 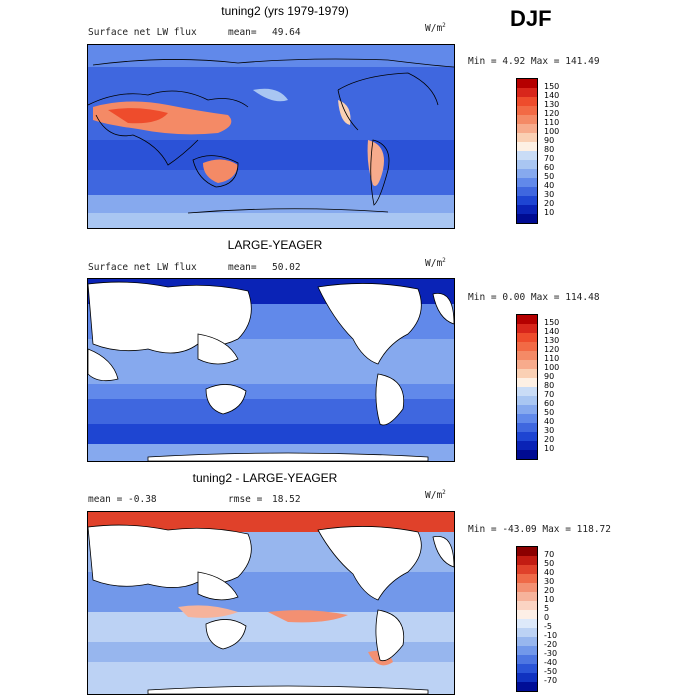 I want to click on panel3-map-field, so click(x=271, y=603).